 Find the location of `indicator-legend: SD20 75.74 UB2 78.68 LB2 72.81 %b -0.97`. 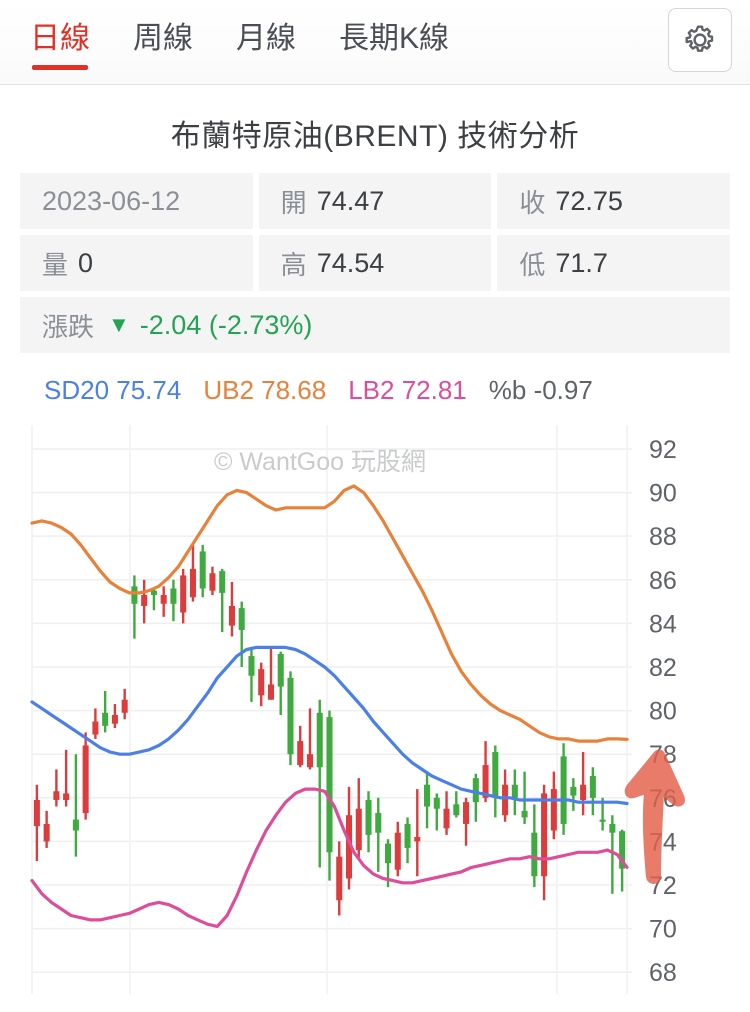

indicator-legend: SD20 75.74 UB2 78.68 LB2 72.81 %b -0.97 is located at coordinates (375, 386).